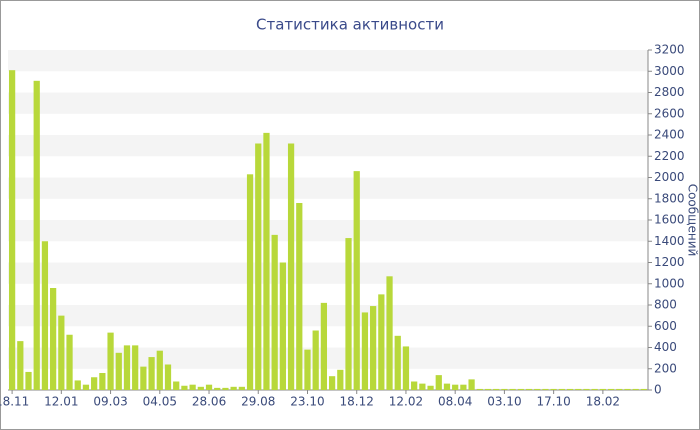 This screenshot has width=700, height=430. I want to click on y-tick-label: 2200, so click(669, 156).